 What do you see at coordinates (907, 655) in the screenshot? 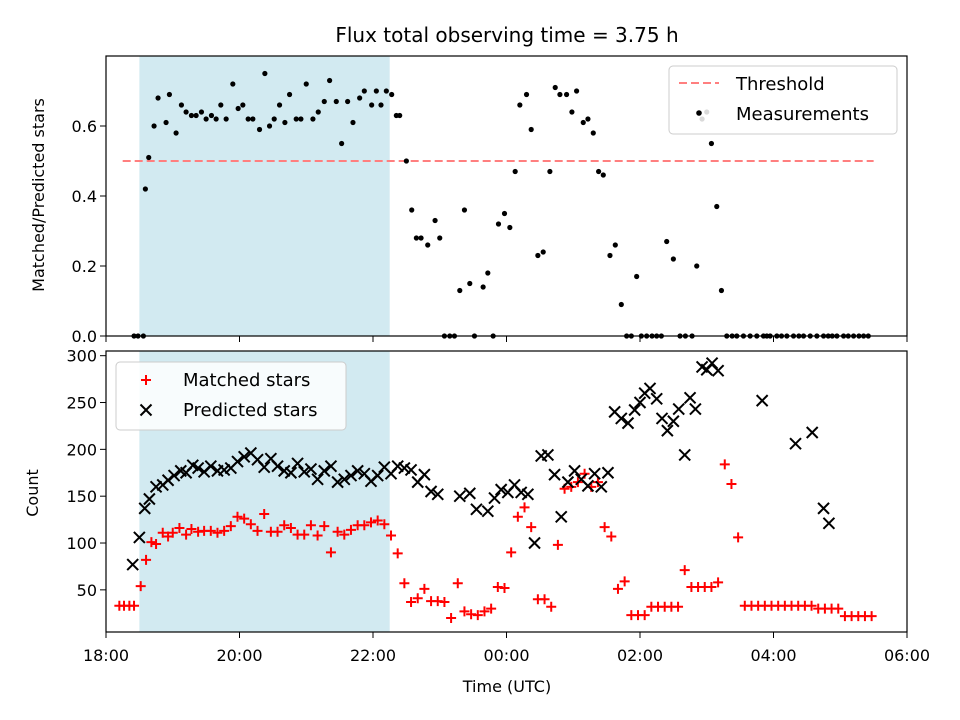
I see `x-tick-label: 06:00` at bounding box center [907, 655].